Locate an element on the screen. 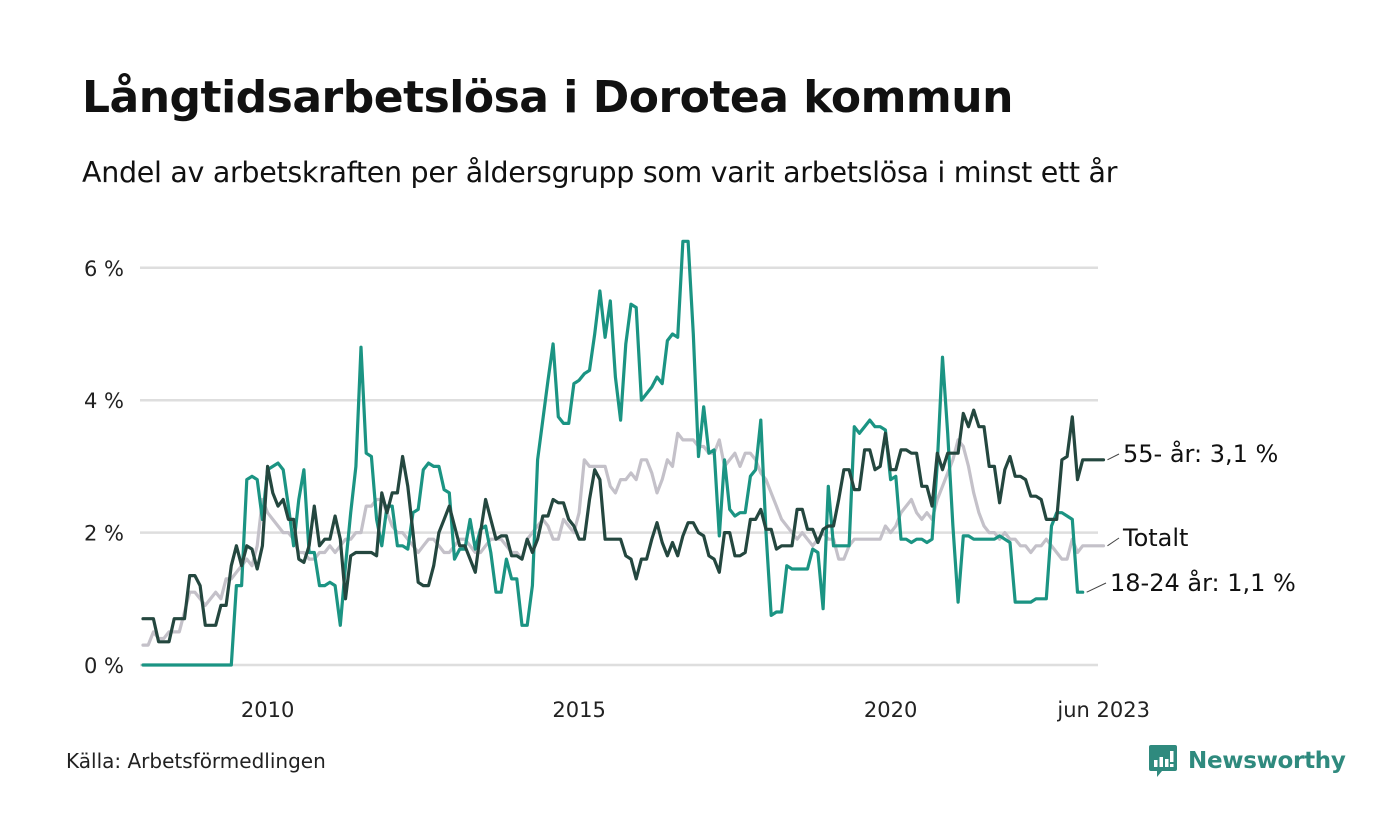 The height and width of the screenshot is (840, 1400). y-tick-label: 2 % is located at coordinates (104, 534).